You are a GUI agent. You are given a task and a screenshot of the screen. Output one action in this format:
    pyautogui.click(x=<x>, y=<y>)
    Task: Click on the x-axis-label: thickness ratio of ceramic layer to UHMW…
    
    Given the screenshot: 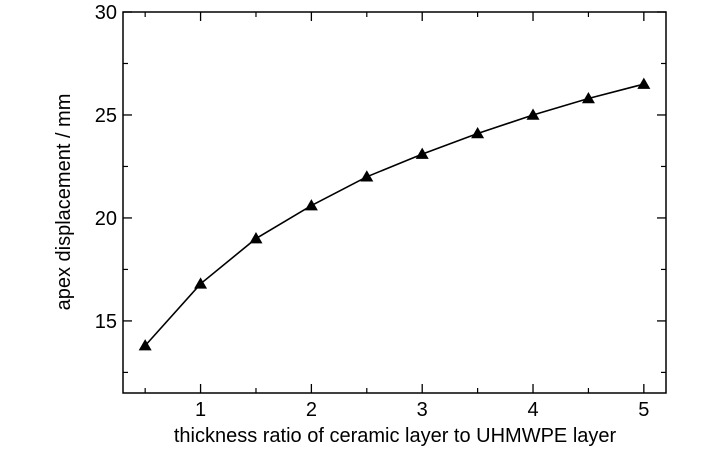 What is the action you would take?
    pyautogui.click(x=395, y=436)
    